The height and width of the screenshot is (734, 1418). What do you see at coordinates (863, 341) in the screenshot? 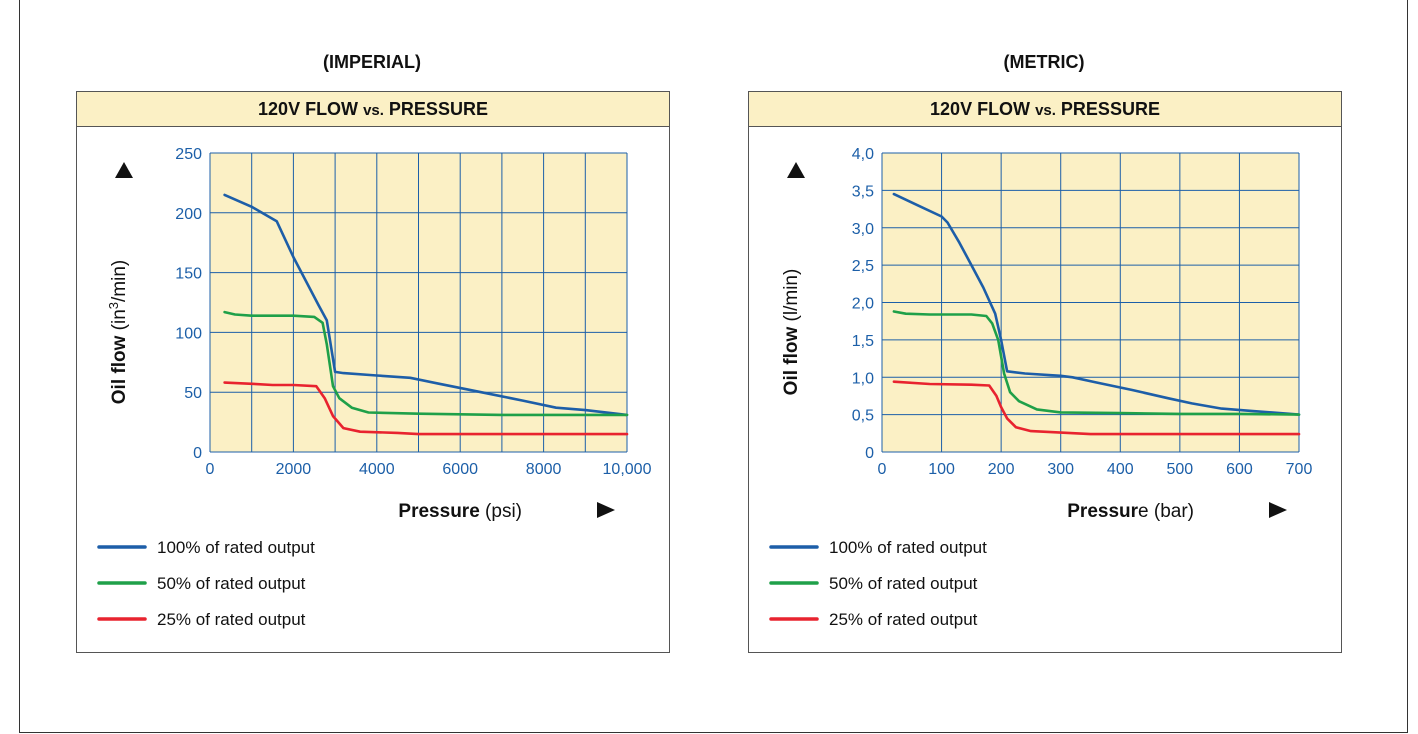
I see `y-tick-label: 1,5` at bounding box center [863, 341].